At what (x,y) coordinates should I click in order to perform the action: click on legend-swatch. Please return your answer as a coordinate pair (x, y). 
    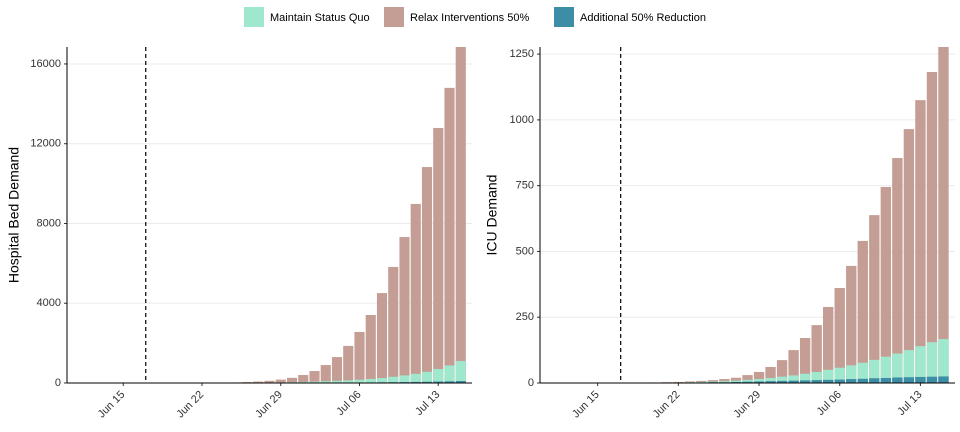
    Looking at the image, I should click on (394, 17).